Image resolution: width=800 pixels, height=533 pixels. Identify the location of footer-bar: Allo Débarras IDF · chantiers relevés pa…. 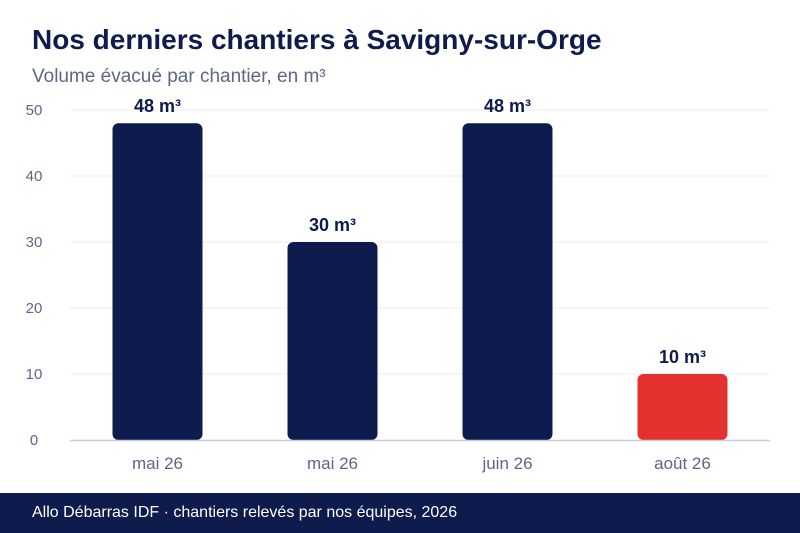
(400, 513).